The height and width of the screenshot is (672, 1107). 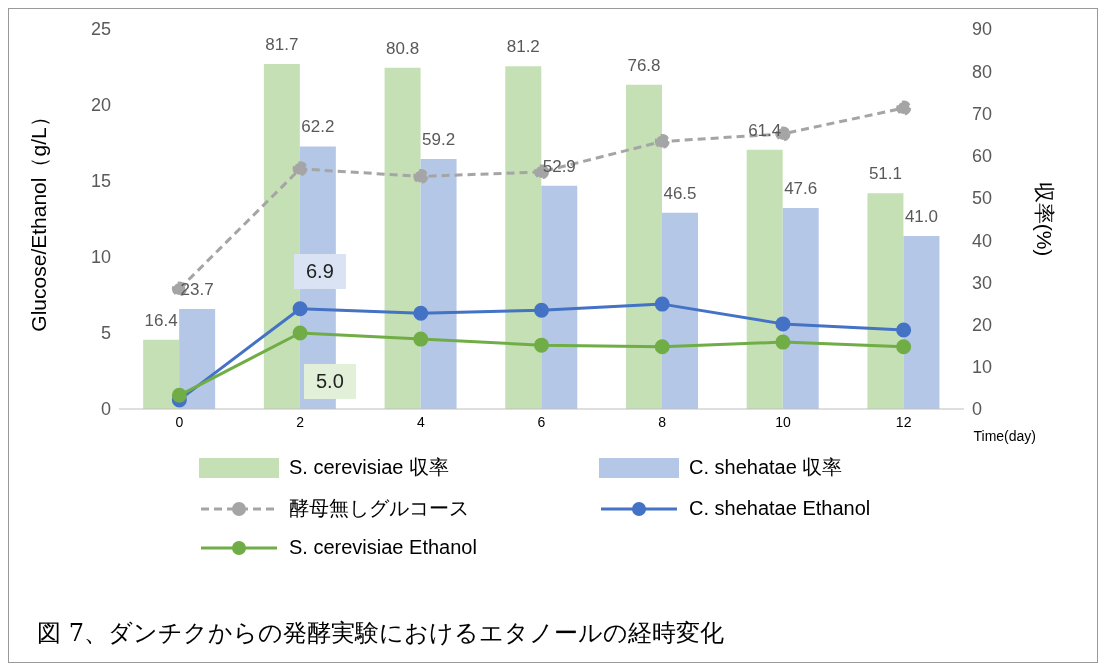 I want to click on data-label: 16.4, so click(x=161, y=320).